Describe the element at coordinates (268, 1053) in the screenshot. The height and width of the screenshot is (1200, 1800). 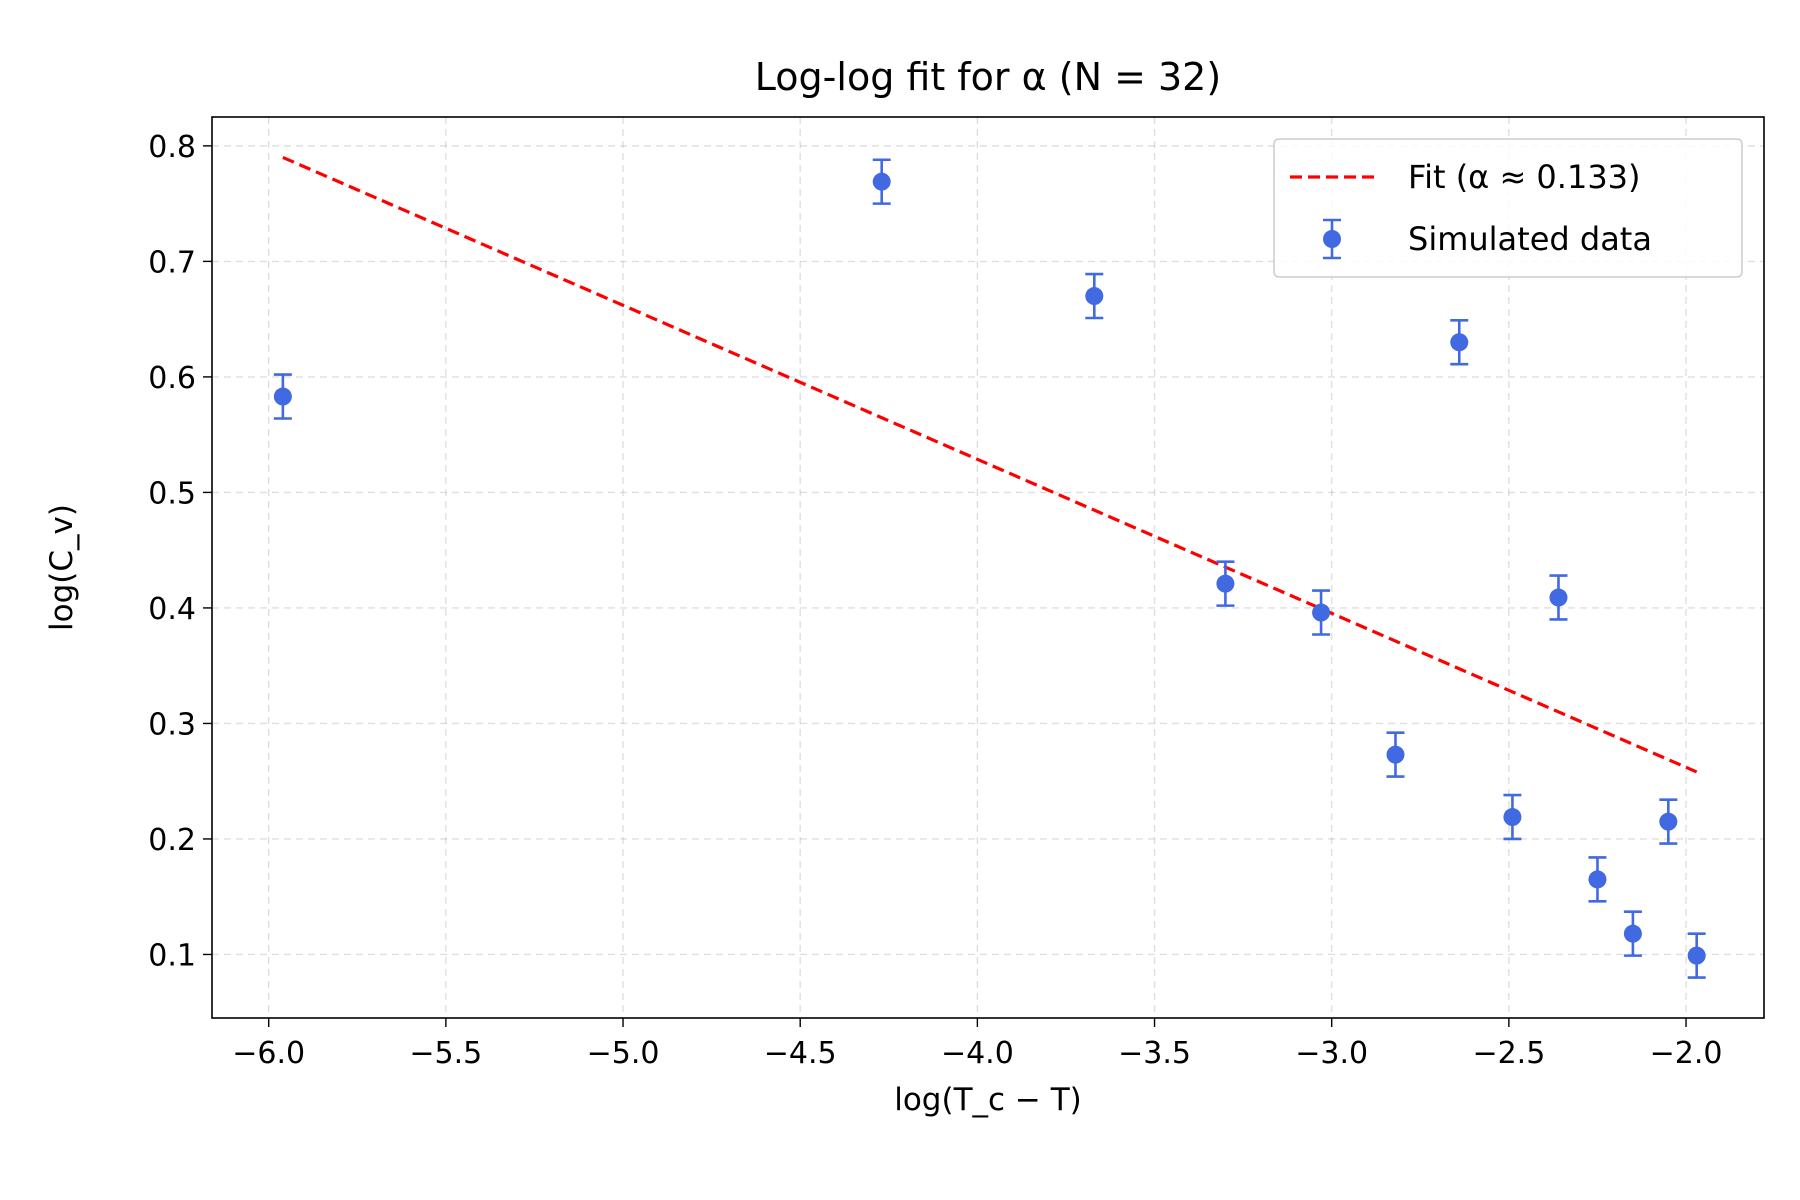
I see `x-tick-label: −6.0` at that location.